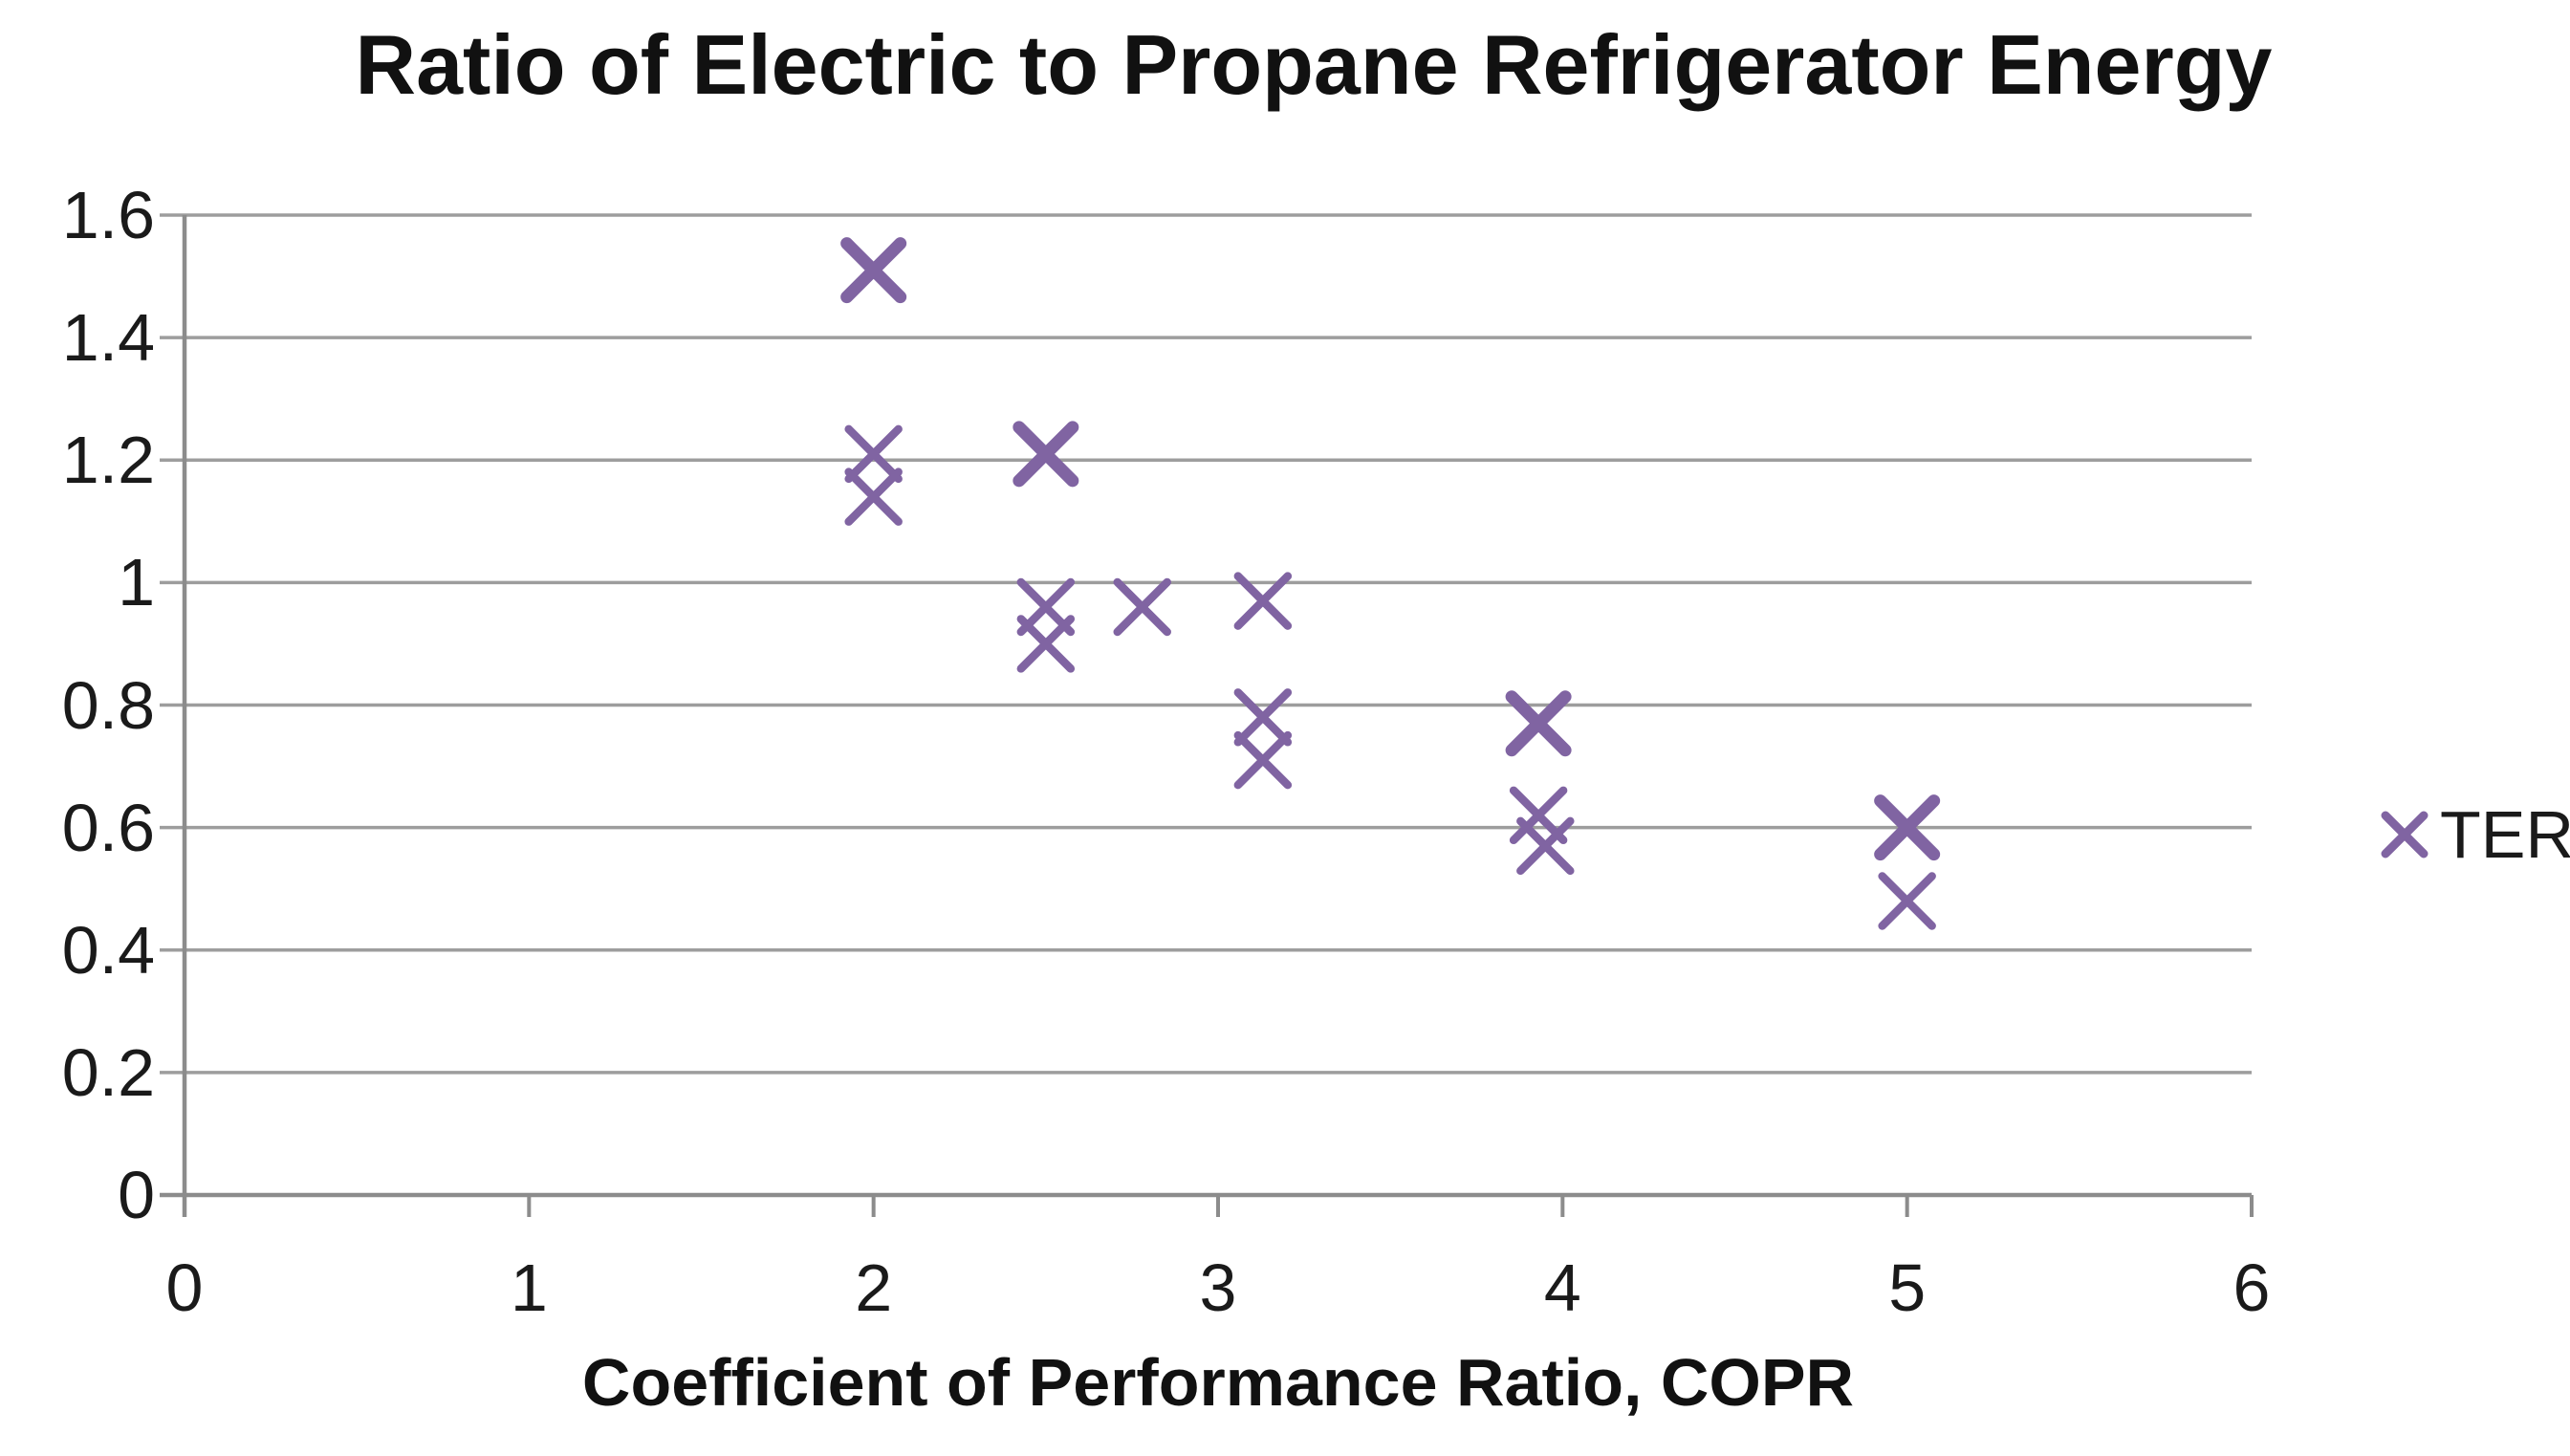 Image resolution: width=2570 pixels, height=1456 pixels. Describe the element at coordinates (2405, 834) in the screenshot. I see `x-marker-icon` at that location.